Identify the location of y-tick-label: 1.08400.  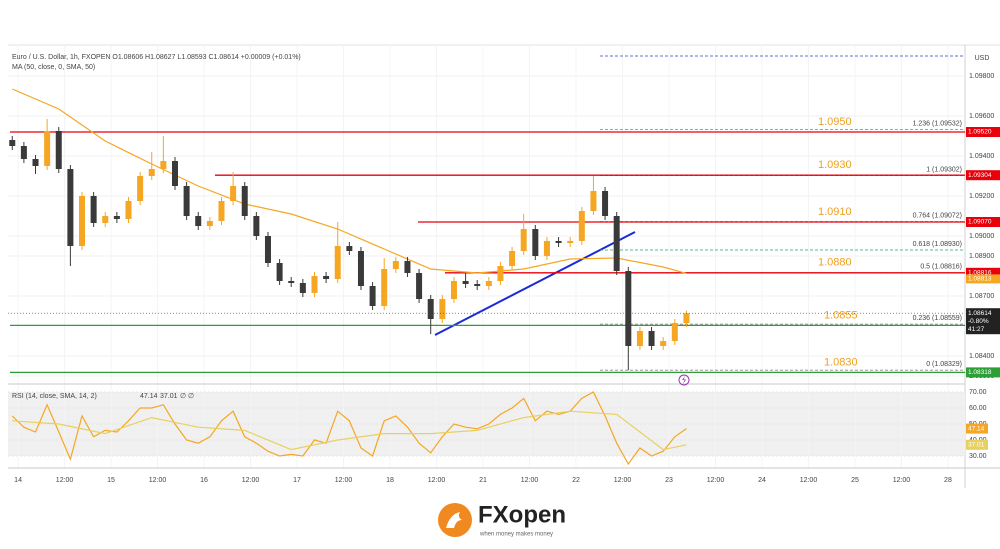
(981, 356).